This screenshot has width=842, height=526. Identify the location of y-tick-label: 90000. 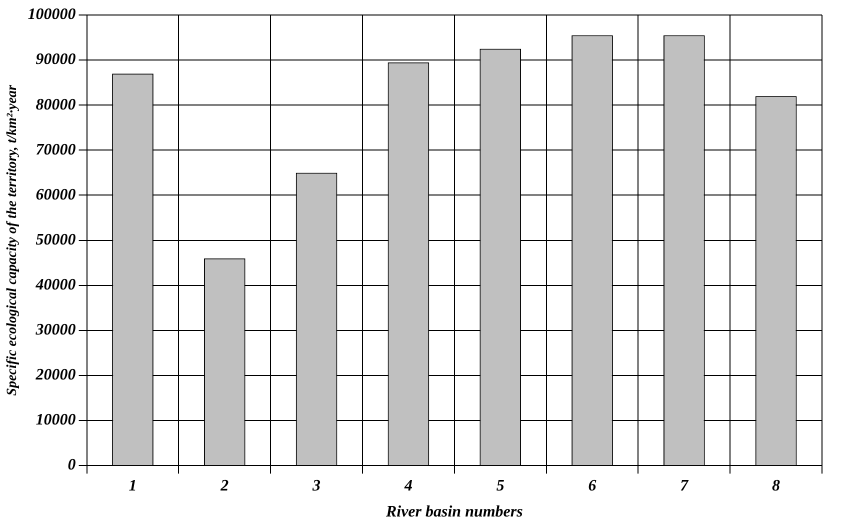
(56, 59).